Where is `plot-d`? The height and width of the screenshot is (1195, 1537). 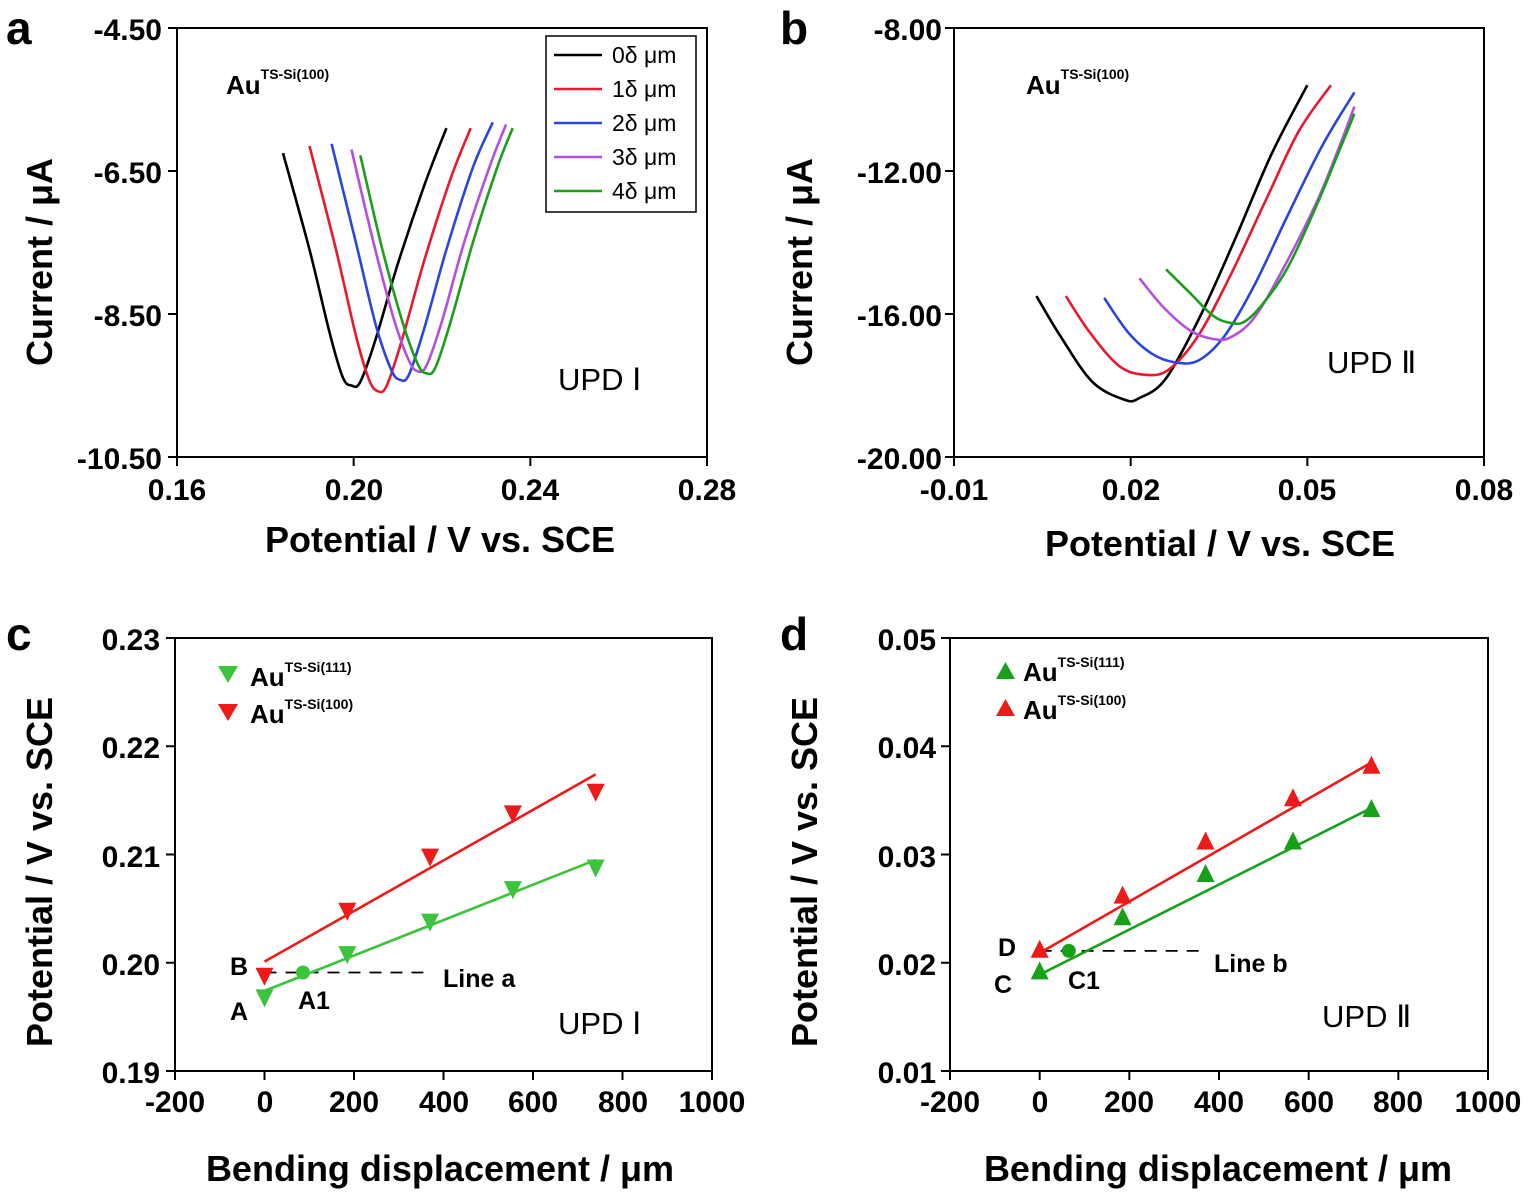
plot-d is located at coordinates (1205, 867).